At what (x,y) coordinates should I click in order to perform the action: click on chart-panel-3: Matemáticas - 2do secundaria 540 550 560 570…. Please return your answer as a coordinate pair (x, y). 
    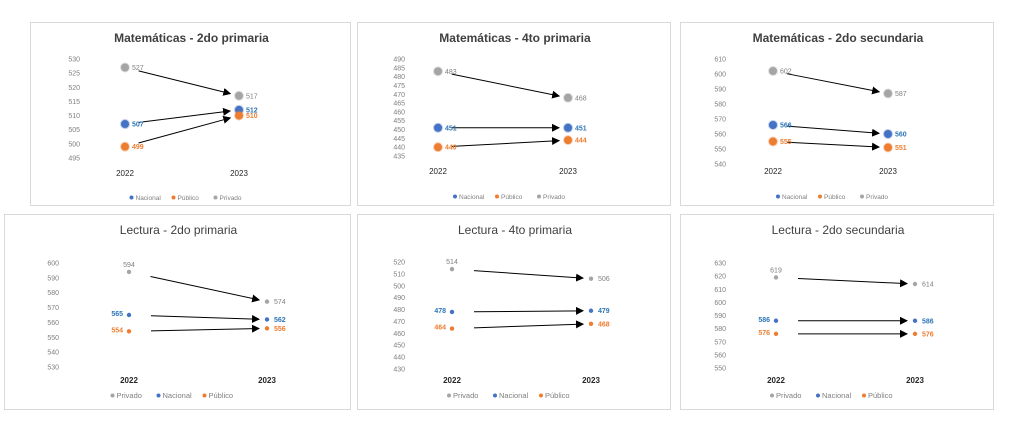
    Looking at the image, I should click on (837, 114).